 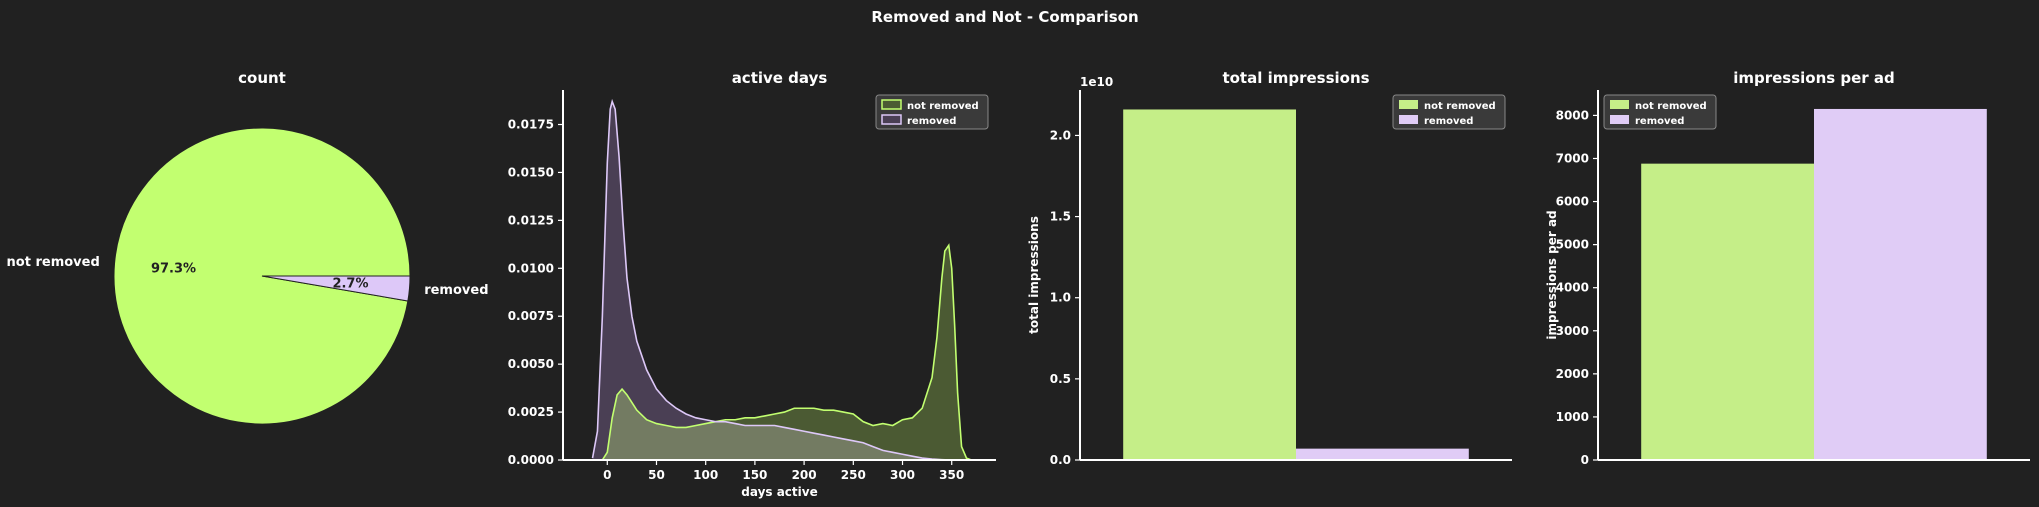 I want to click on impressions-per-ad-legend, so click(x=1660, y=112).